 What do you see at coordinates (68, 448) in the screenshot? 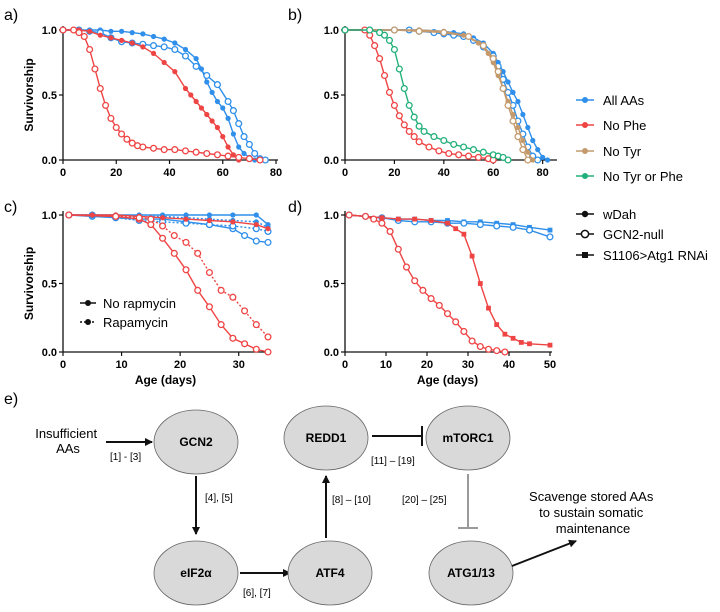
I see `input-label-line-2: AAs` at bounding box center [68, 448].